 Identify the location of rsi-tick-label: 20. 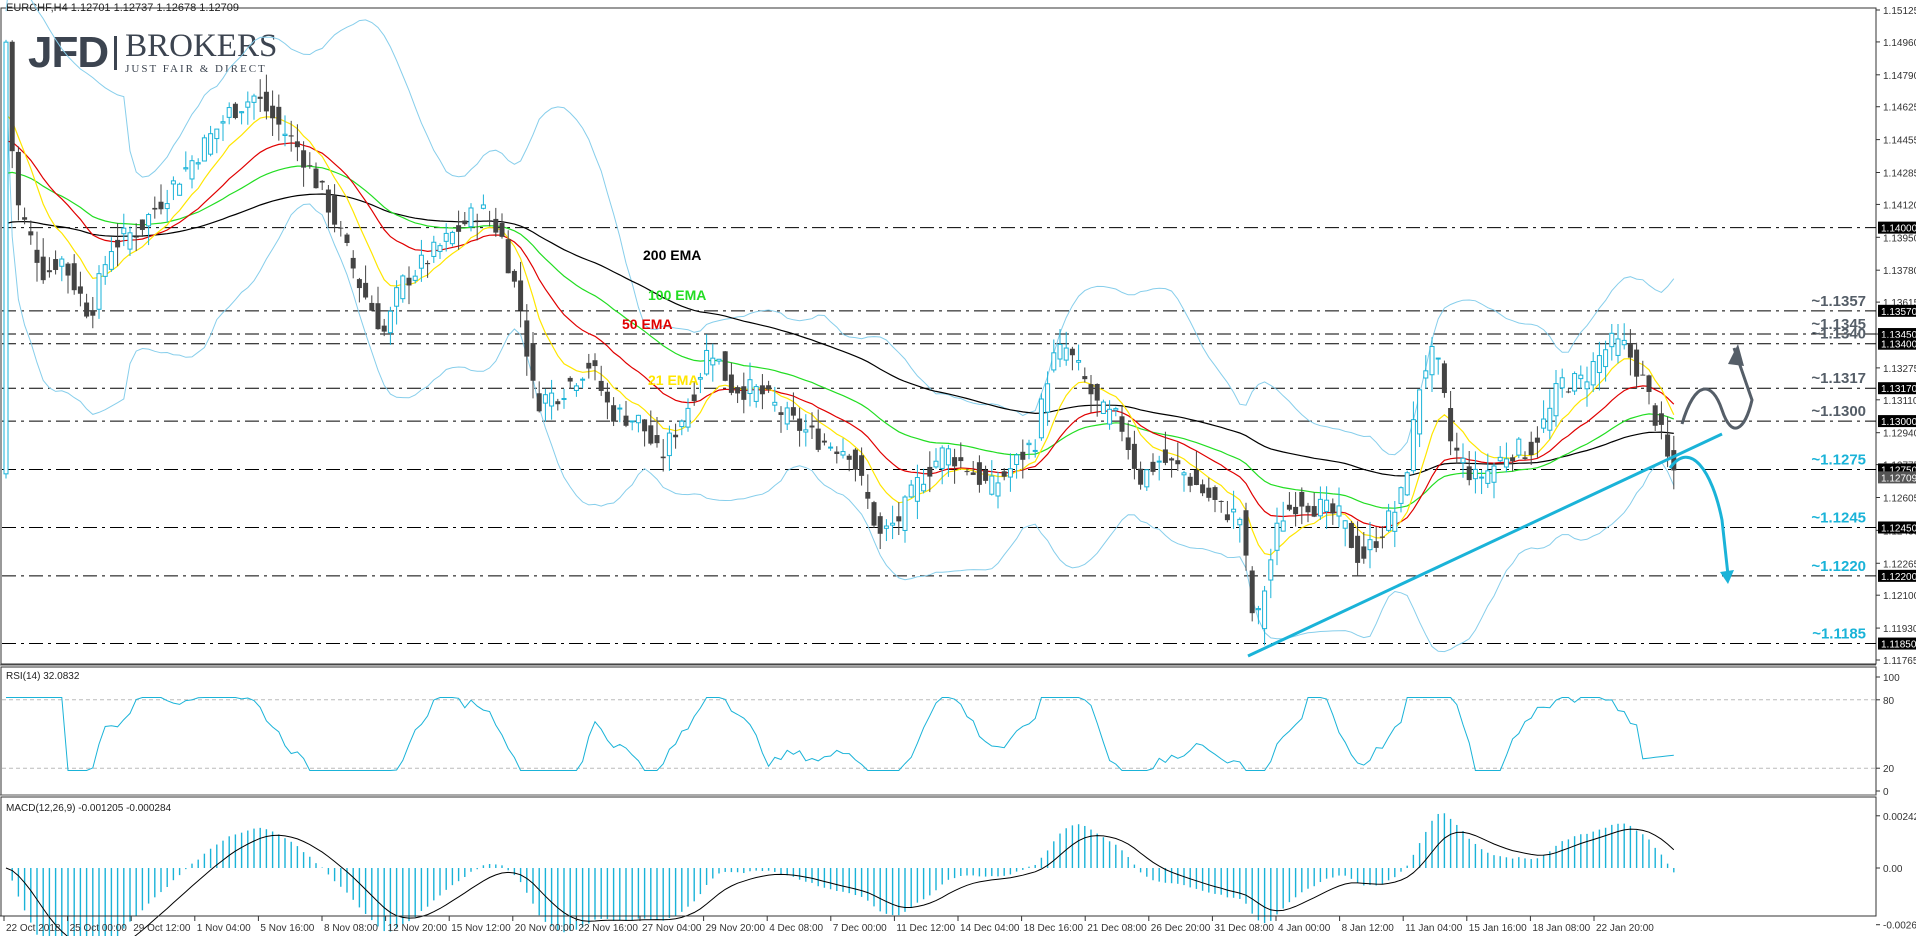
(1889, 769).